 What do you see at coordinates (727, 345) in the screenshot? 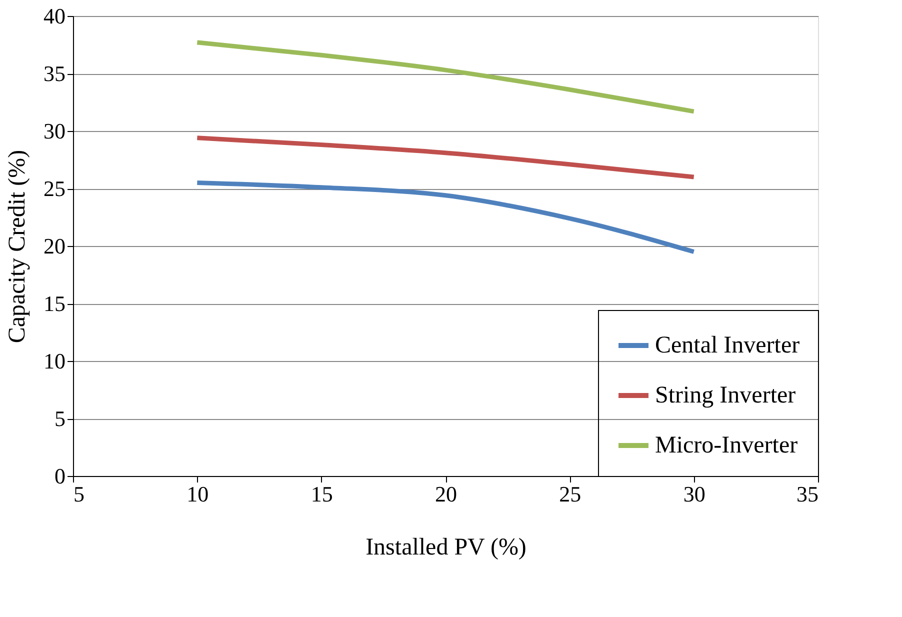
I see `legend-label: Cental Inverter` at bounding box center [727, 345].